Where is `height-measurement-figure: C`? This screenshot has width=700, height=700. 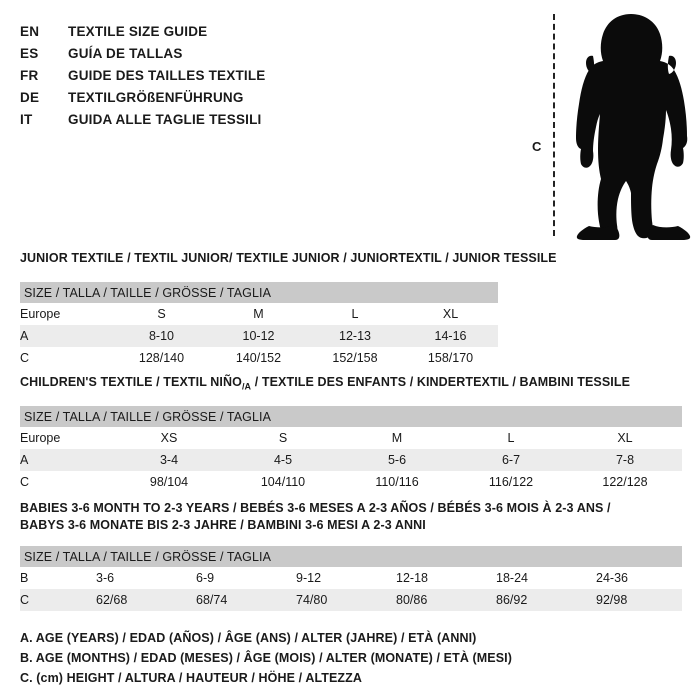
height-measurement-figure: C is located at coordinates (607, 124).